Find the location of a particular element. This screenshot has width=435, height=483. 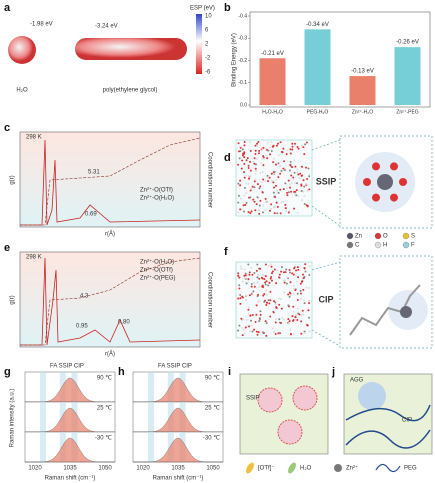

ssip-cluster is located at coordinates (305, 398).